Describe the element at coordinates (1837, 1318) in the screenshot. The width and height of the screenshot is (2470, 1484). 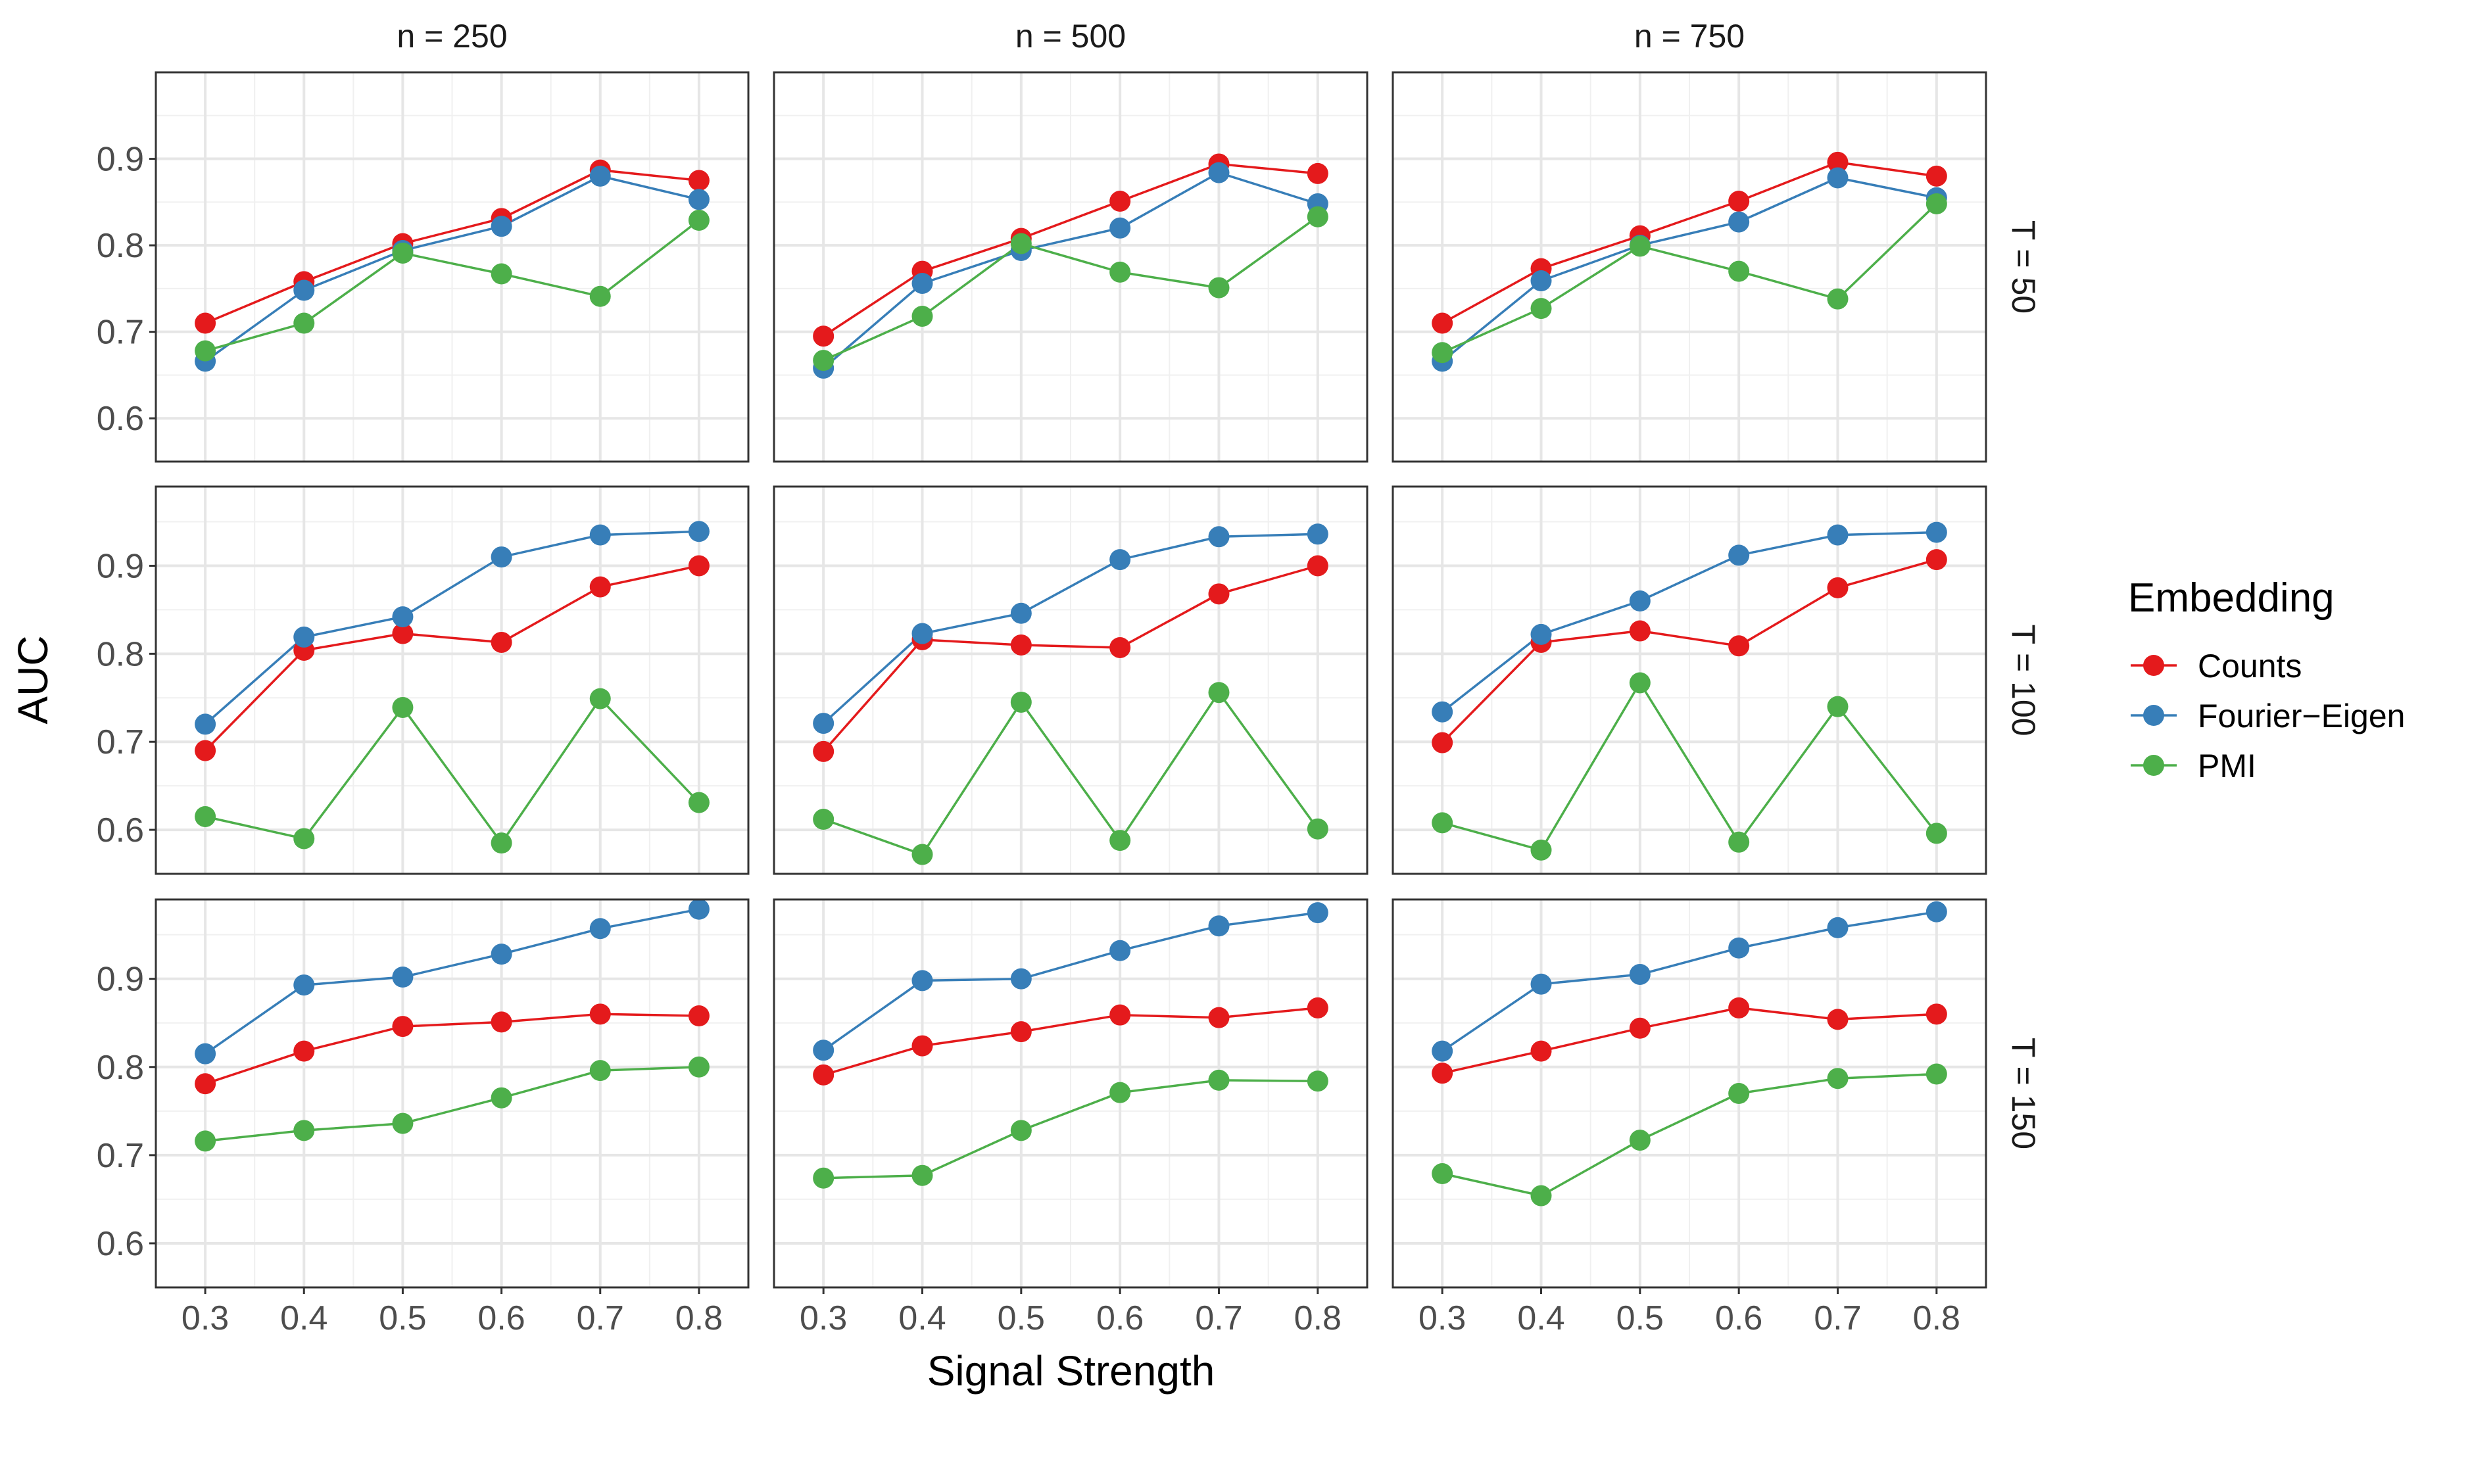
I see `x-tick-label: 0.7` at that location.